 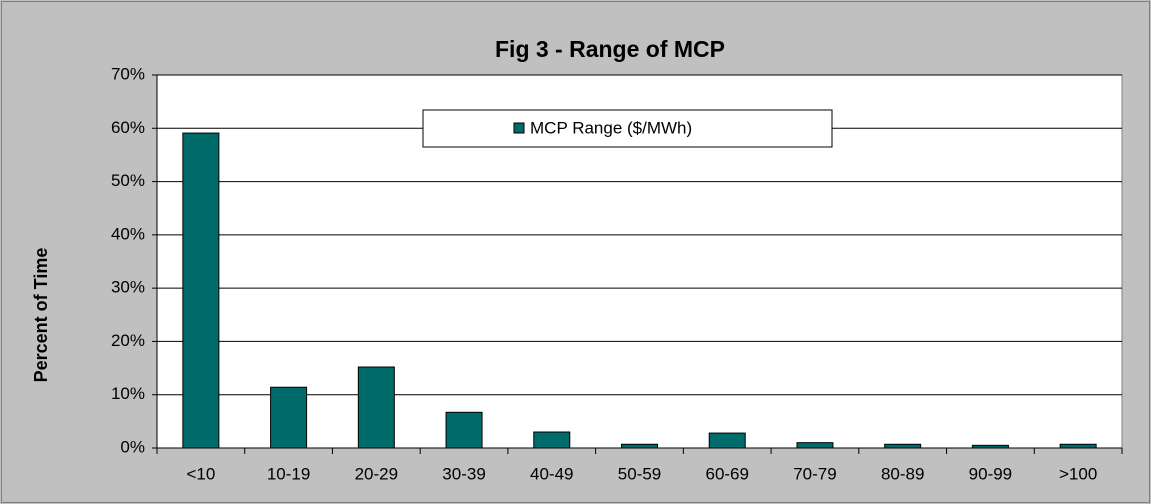 I want to click on x-tick-label: 60-69, so click(x=726, y=473).